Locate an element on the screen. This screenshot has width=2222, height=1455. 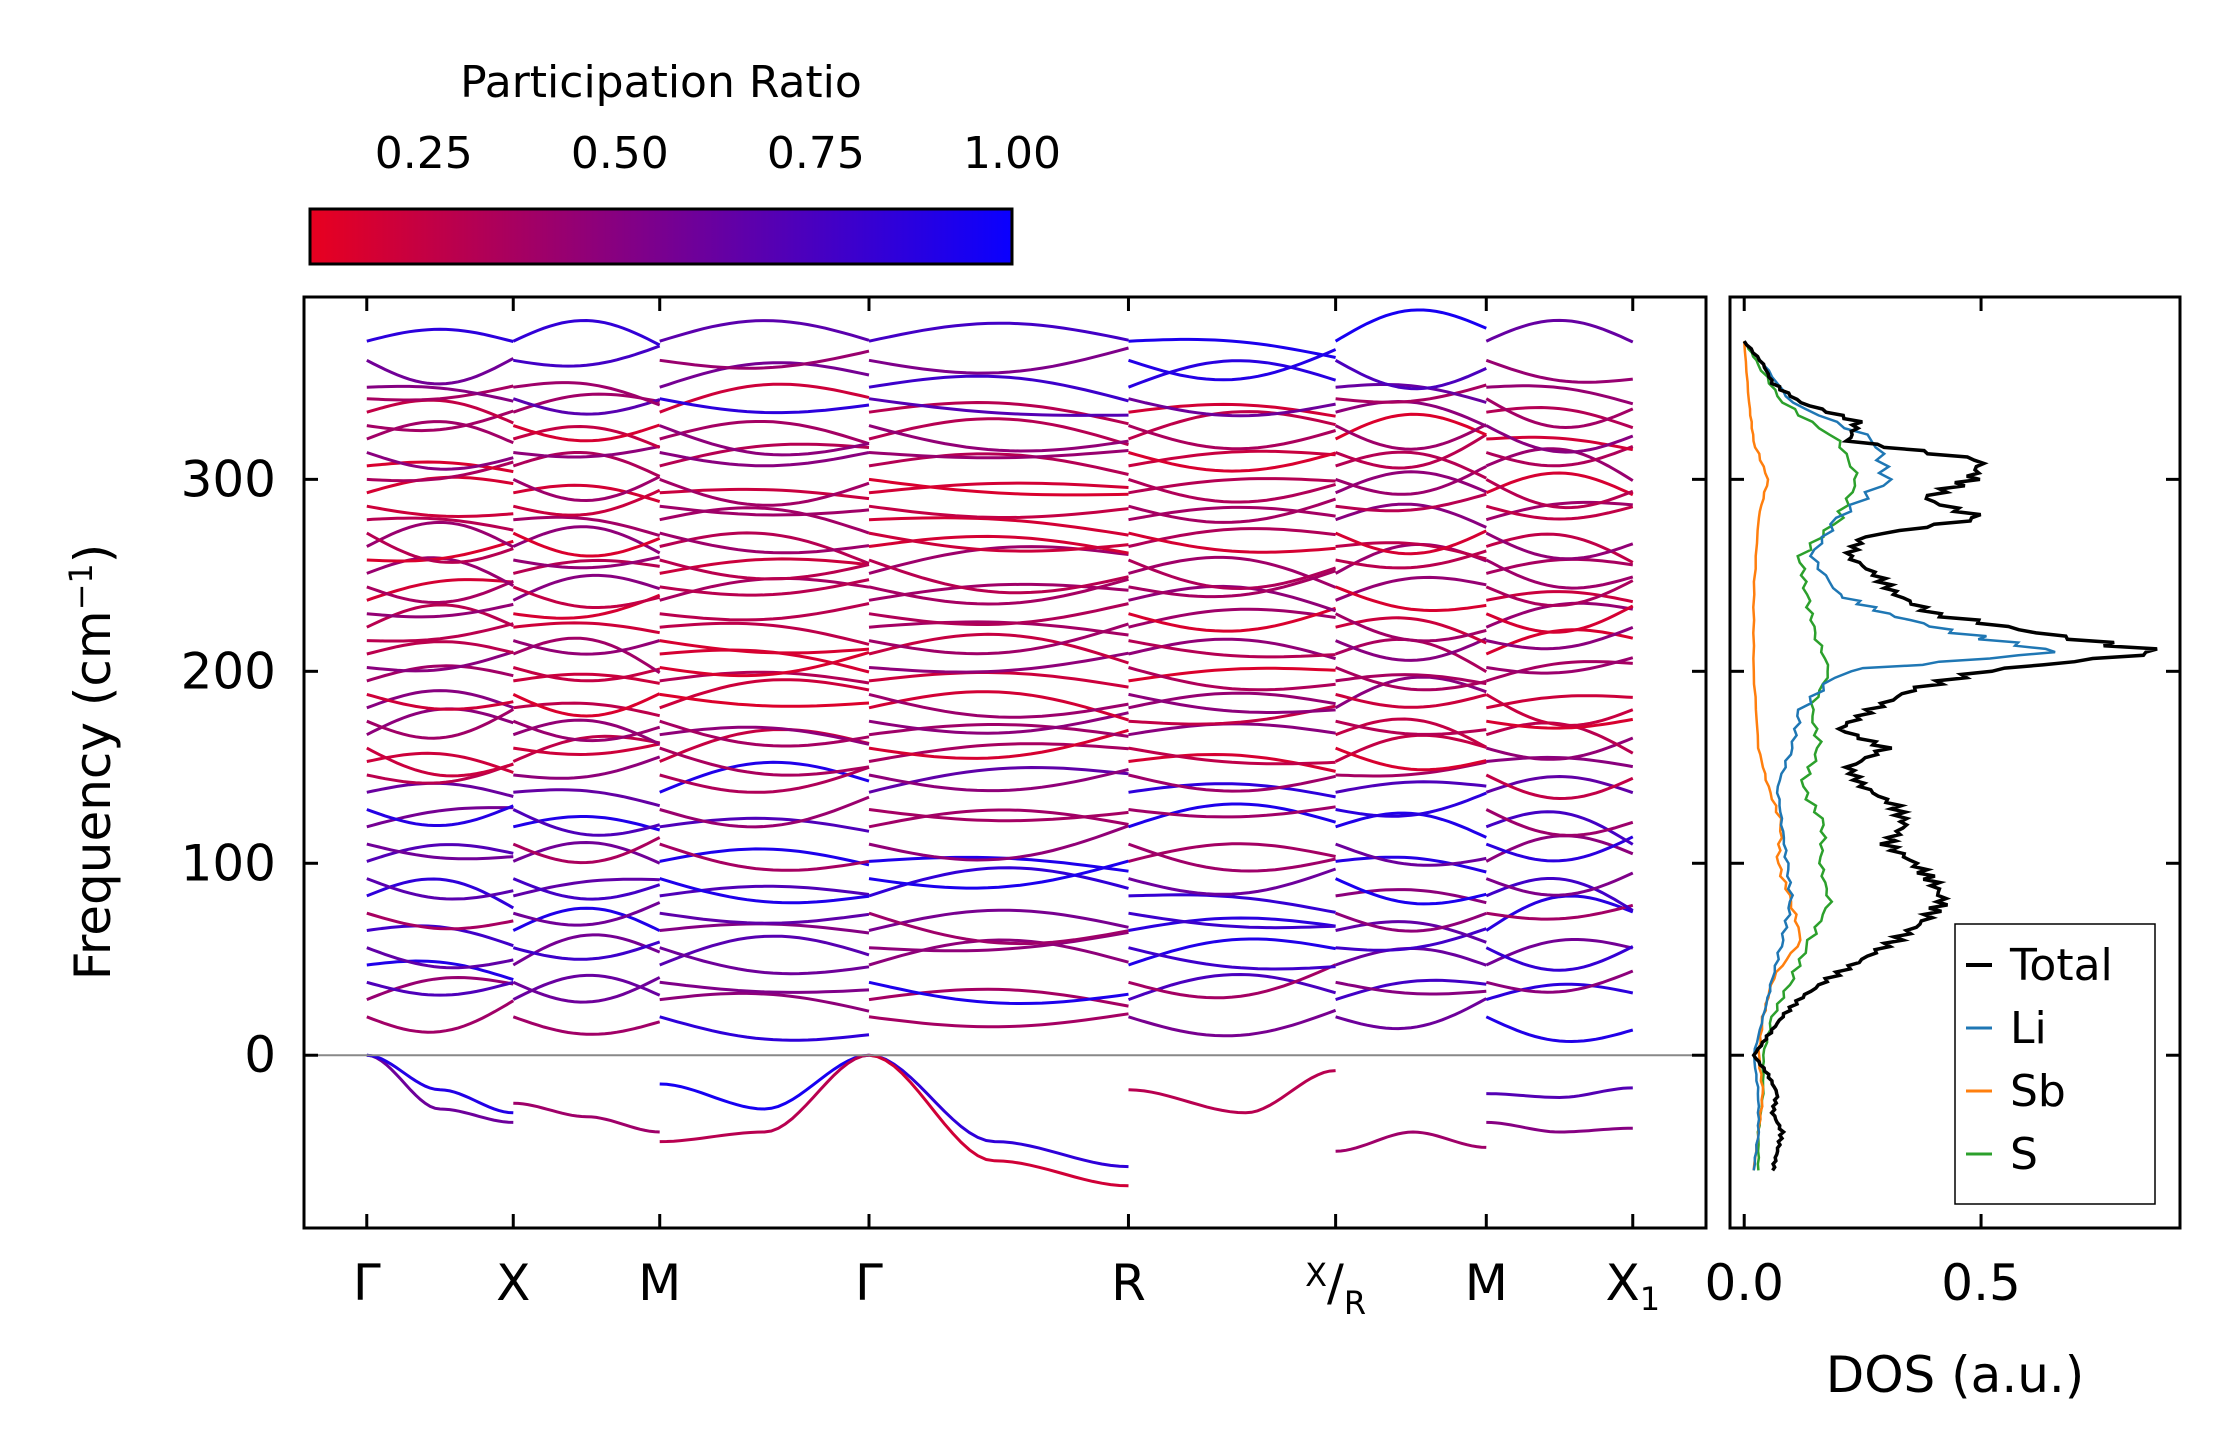
dos-x-ticks: 0.0 0.5 is located at coordinates (1862, 804).